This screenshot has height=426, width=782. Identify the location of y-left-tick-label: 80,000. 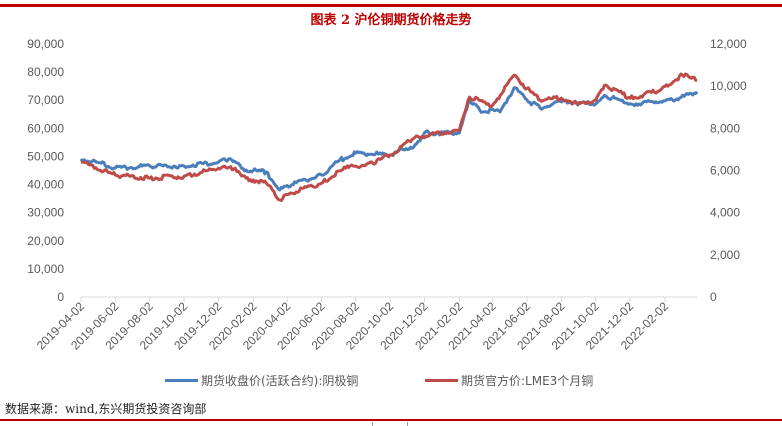
(45, 72).